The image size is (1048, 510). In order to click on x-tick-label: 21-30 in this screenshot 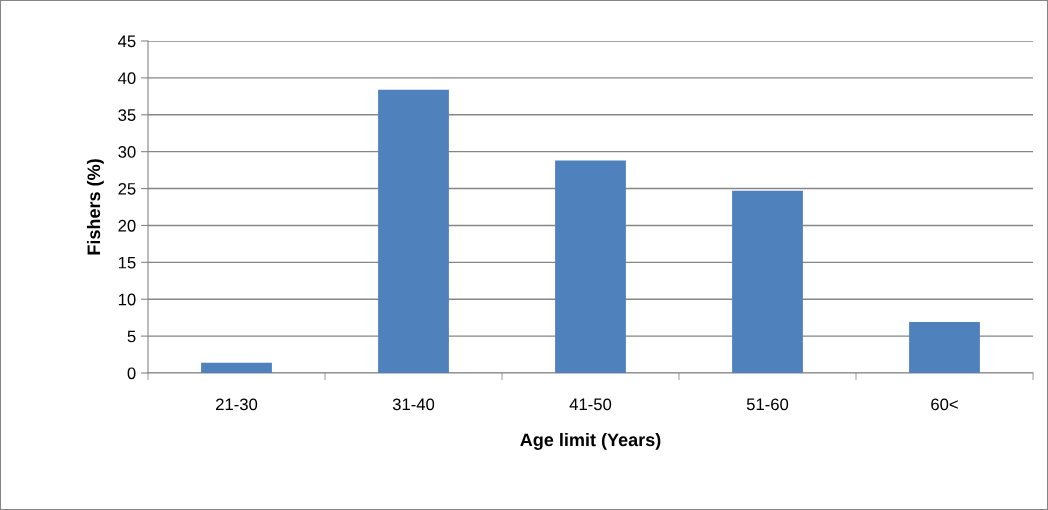, I will do `click(237, 404)`.